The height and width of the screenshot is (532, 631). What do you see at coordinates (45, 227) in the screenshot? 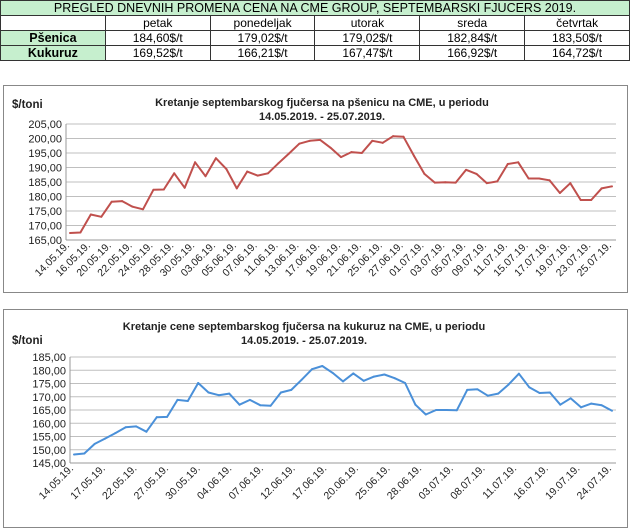
I see `y-tick-label: 170,00` at bounding box center [45, 227].